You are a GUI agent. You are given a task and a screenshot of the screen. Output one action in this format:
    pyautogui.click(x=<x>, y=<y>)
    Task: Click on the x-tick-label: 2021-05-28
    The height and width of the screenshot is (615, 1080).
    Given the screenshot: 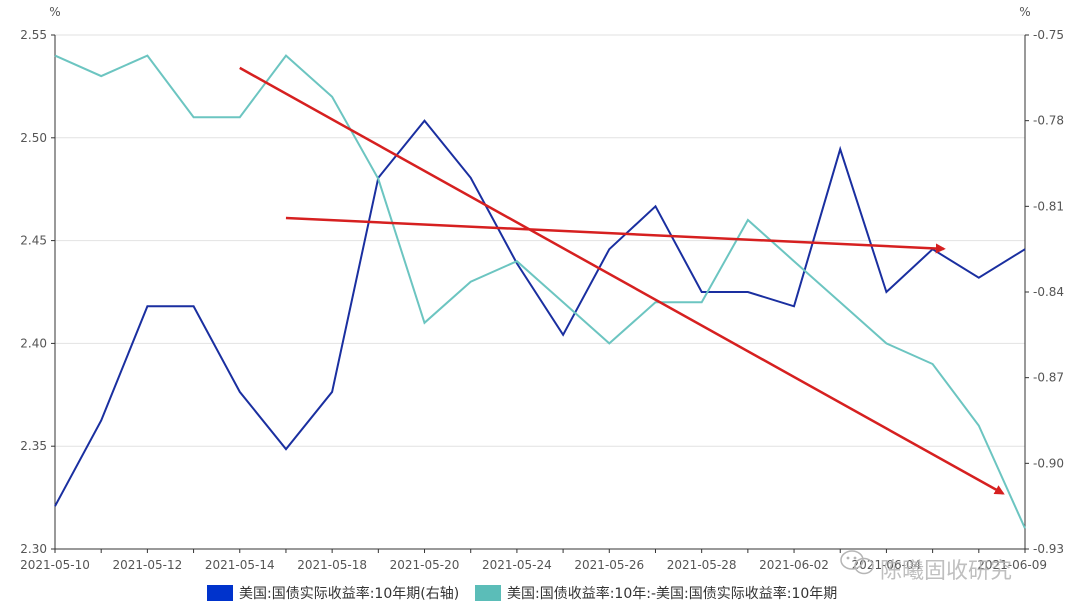 What is the action you would take?
    pyautogui.click(x=702, y=565)
    